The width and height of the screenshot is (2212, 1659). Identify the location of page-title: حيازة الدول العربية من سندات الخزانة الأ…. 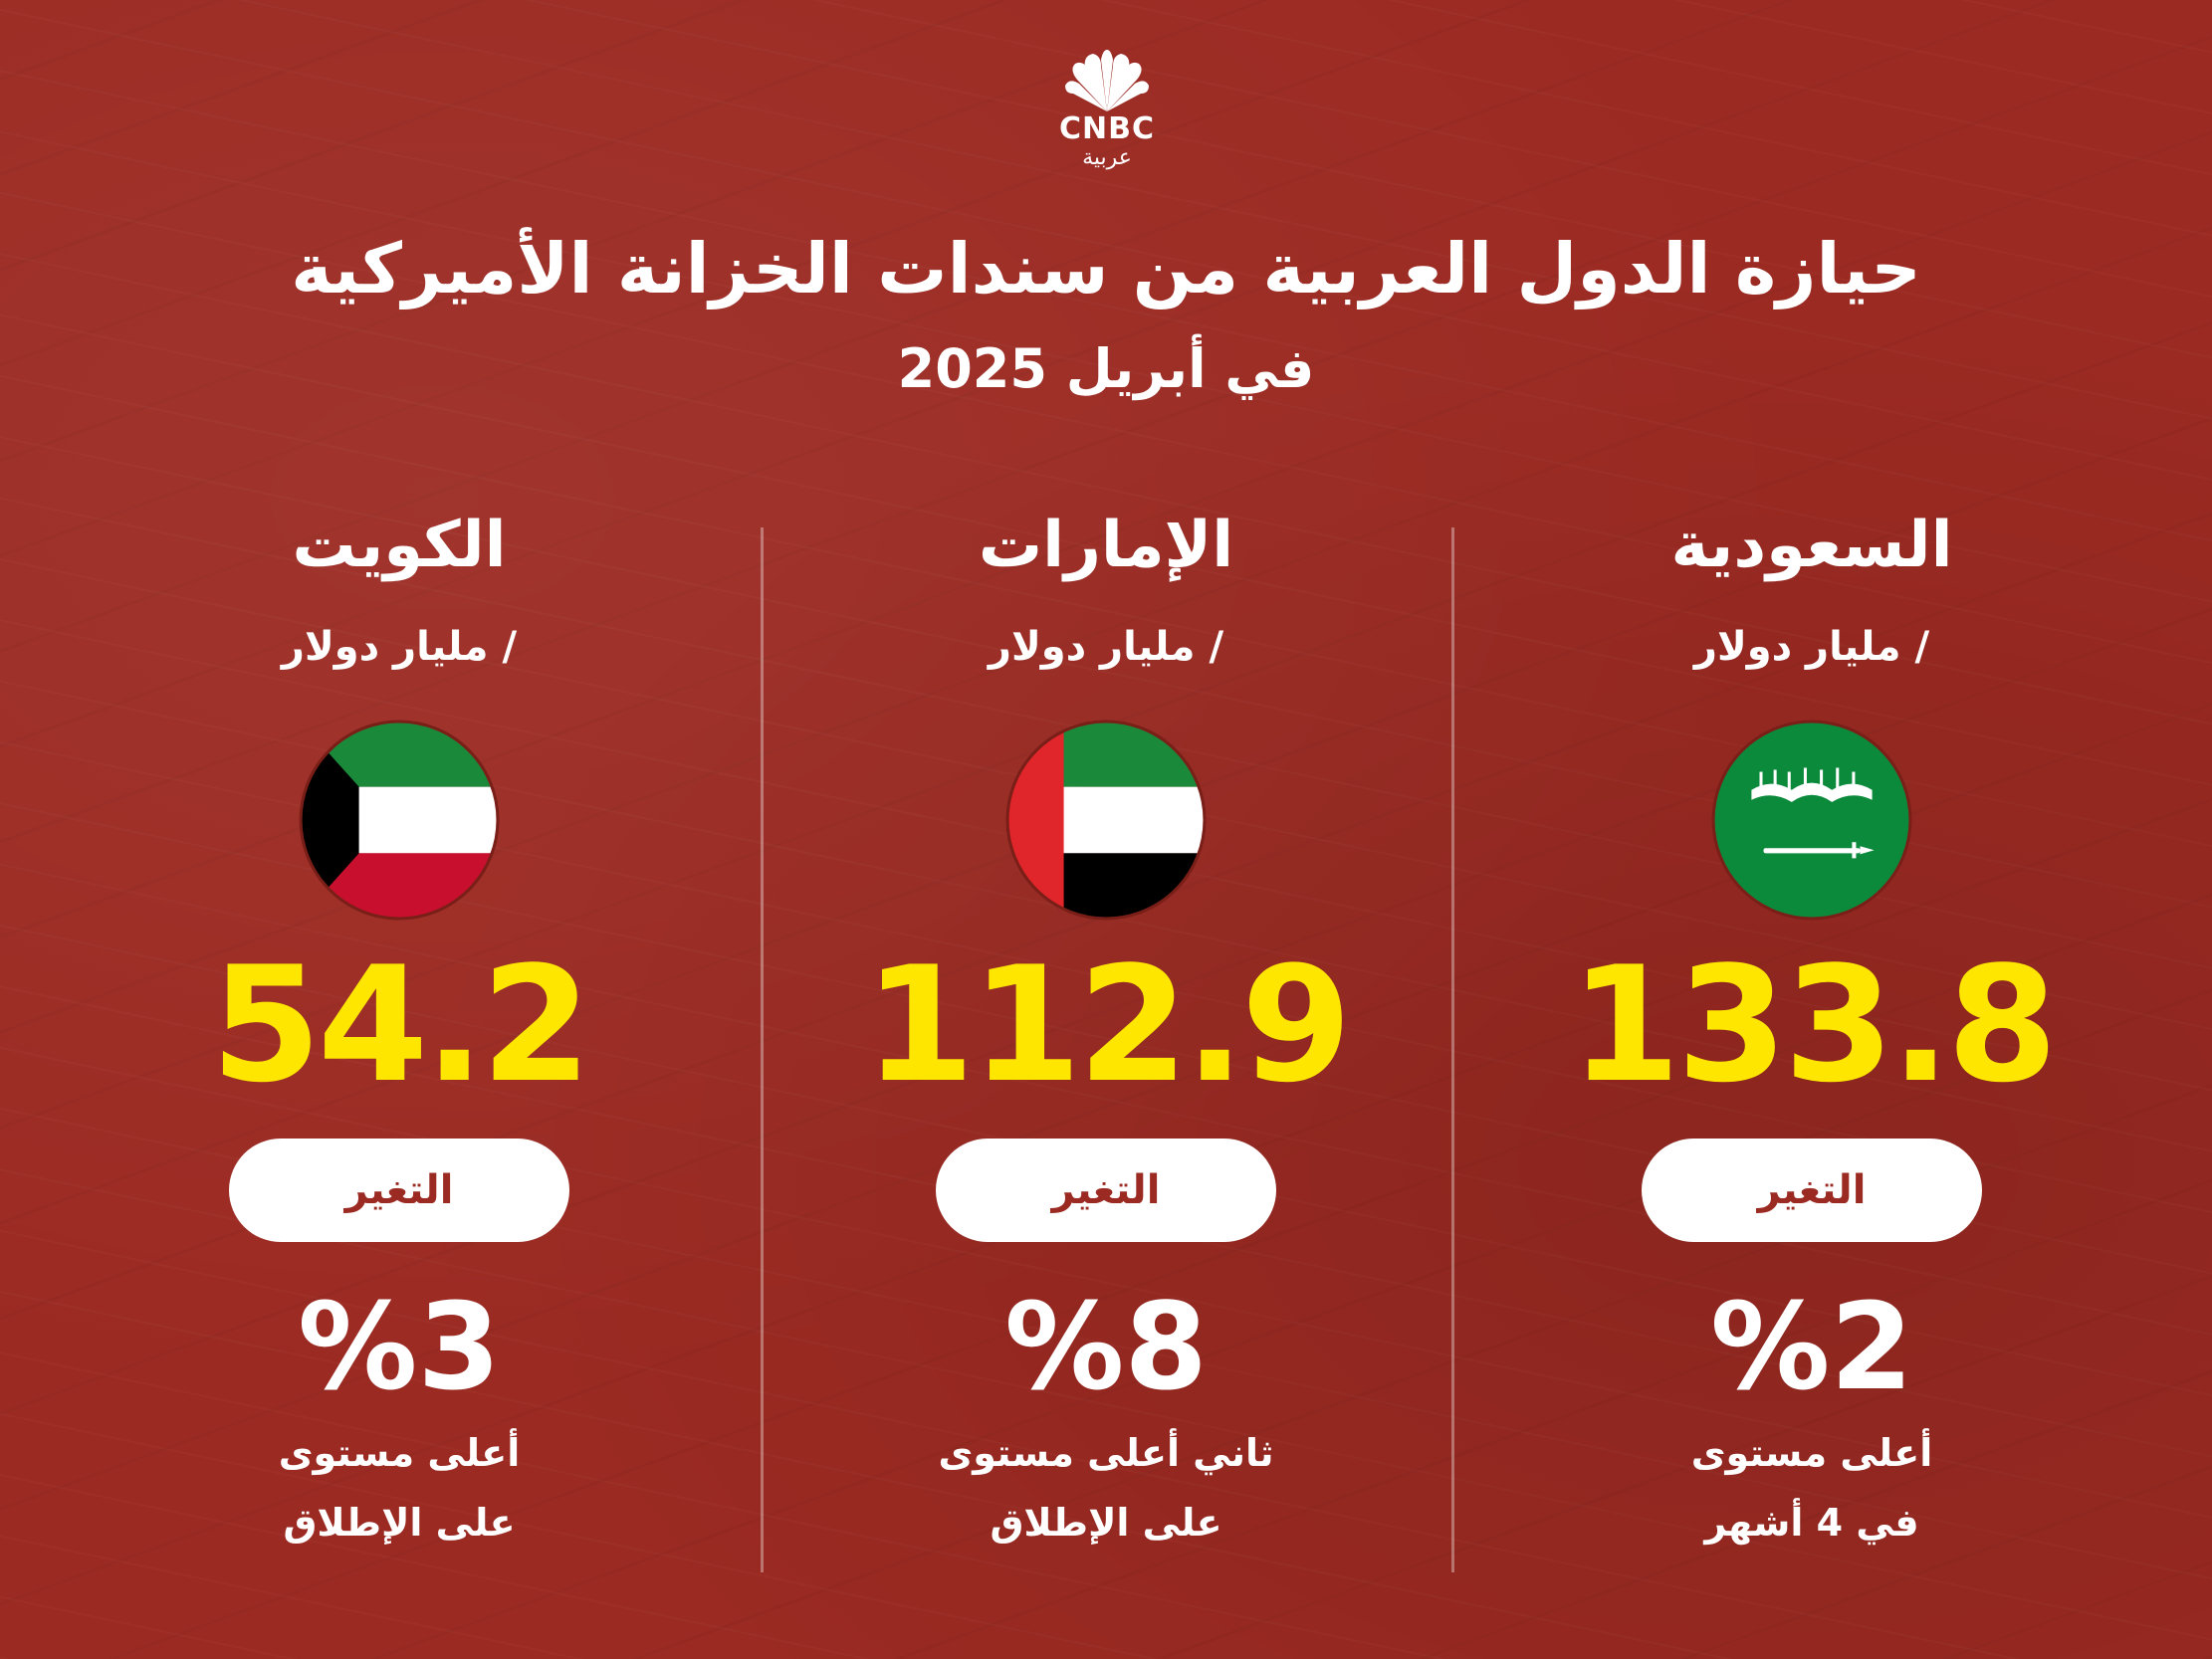
(1106, 269).